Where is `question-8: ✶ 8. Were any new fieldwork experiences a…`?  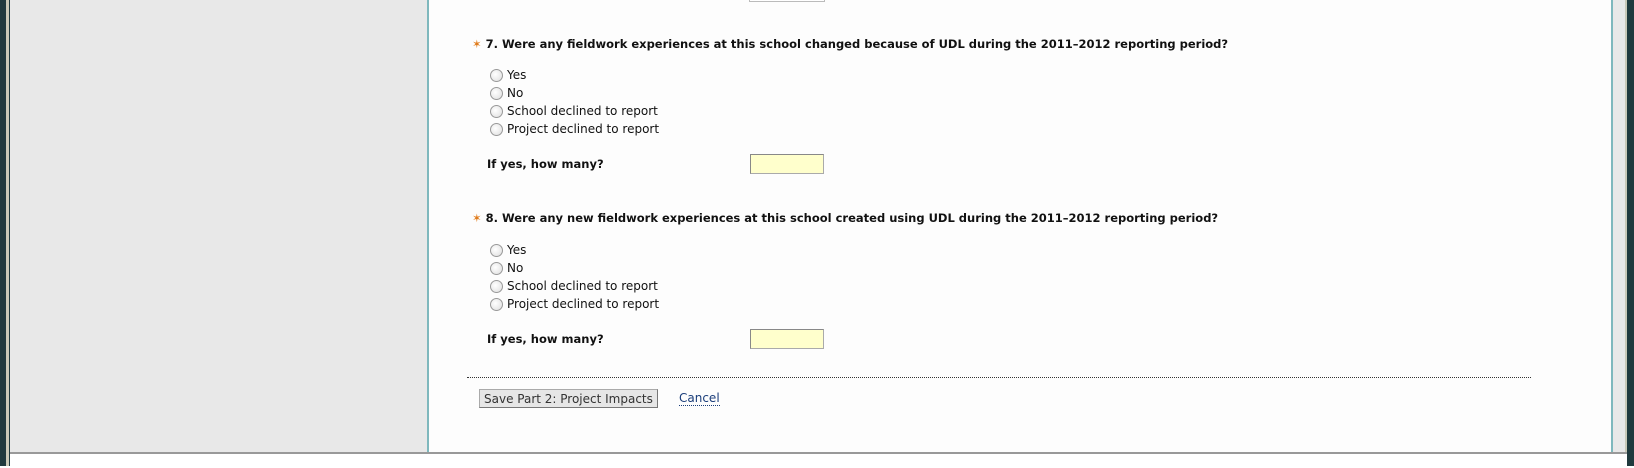
question-8: ✶ 8. Were any new fieldwork experiences a… is located at coordinates (845, 218).